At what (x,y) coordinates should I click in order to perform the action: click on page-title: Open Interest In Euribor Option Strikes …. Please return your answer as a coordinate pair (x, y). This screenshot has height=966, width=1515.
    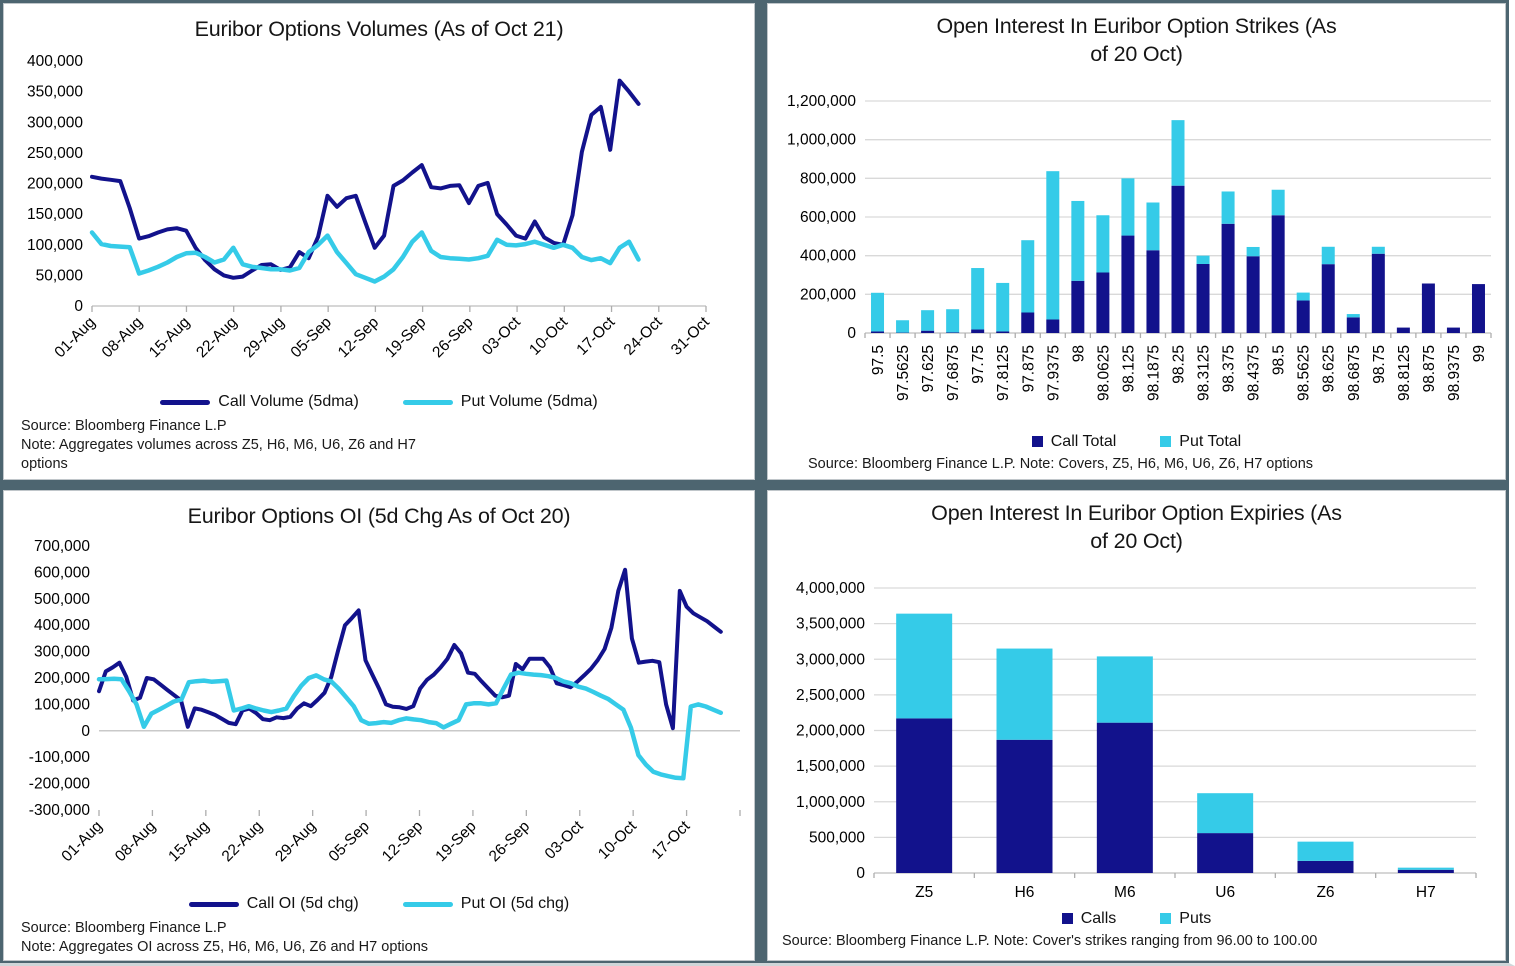
    Looking at the image, I should click on (1136, 40).